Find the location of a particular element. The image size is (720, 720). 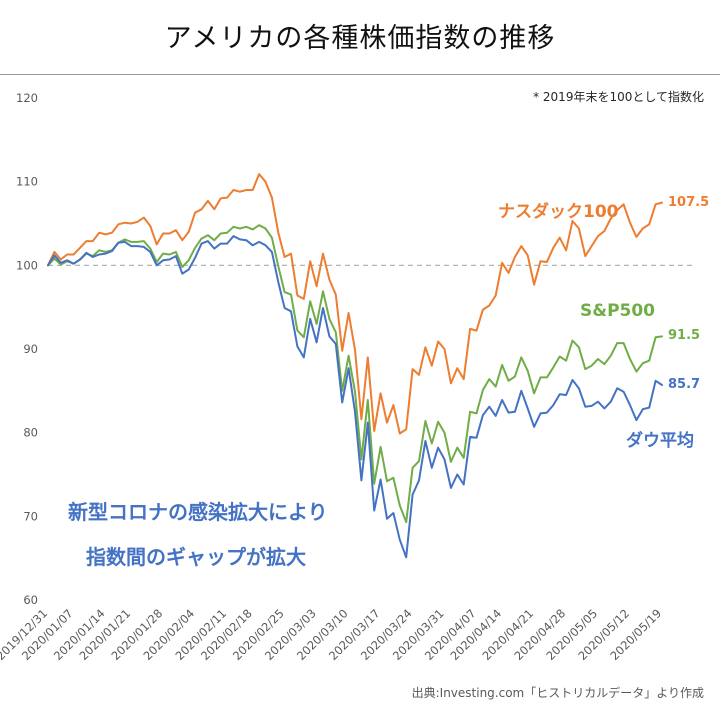

y-tick-label: 80 is located at coordinates (30, 433).